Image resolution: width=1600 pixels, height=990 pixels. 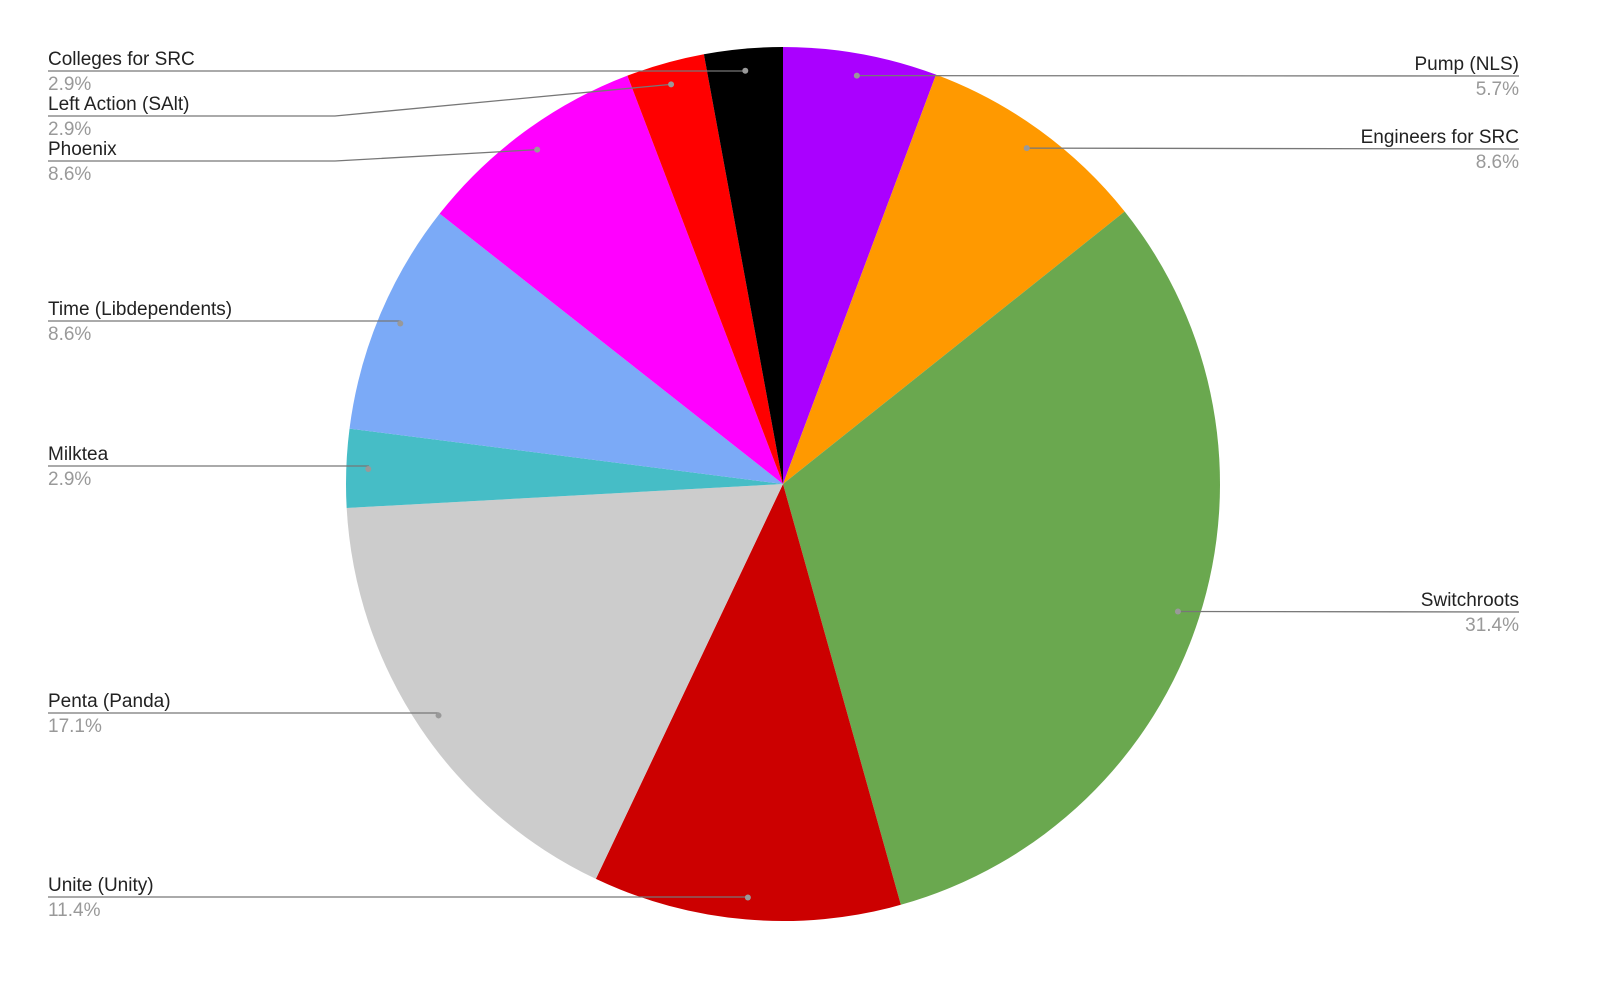 I want to click on slice-label: Time (Libdependents), so click(x=140, y=309).